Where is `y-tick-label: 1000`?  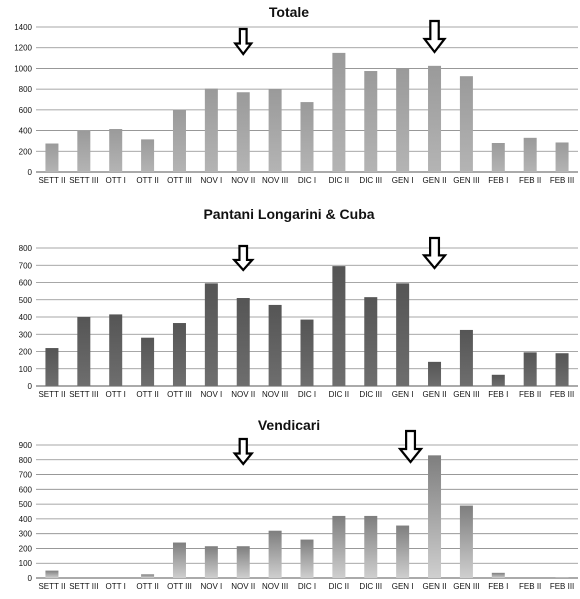 y-tick-label: 1000 is located at coordinates (23, 68).